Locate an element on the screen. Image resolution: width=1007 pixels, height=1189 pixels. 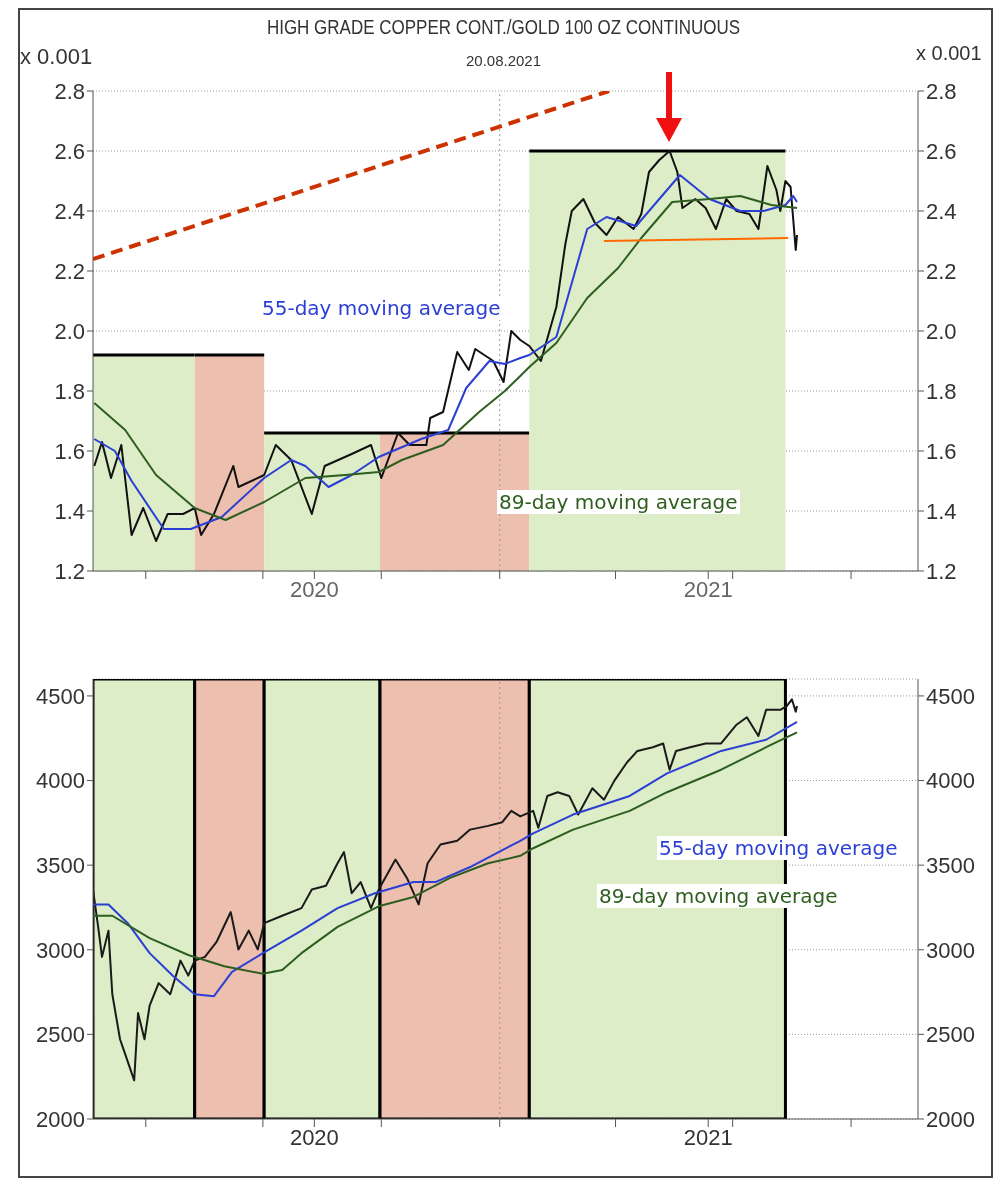
y2-tick-label: 1.2 is located at coordinates (941, 571).